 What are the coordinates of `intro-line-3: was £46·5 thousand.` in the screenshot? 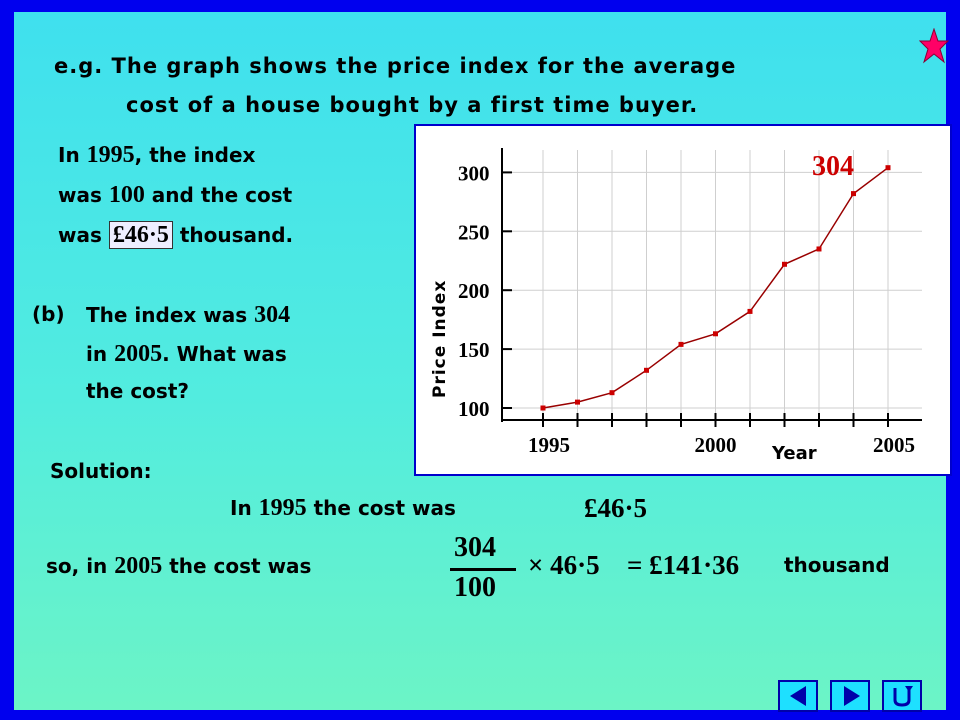 It's located at (176, 235).